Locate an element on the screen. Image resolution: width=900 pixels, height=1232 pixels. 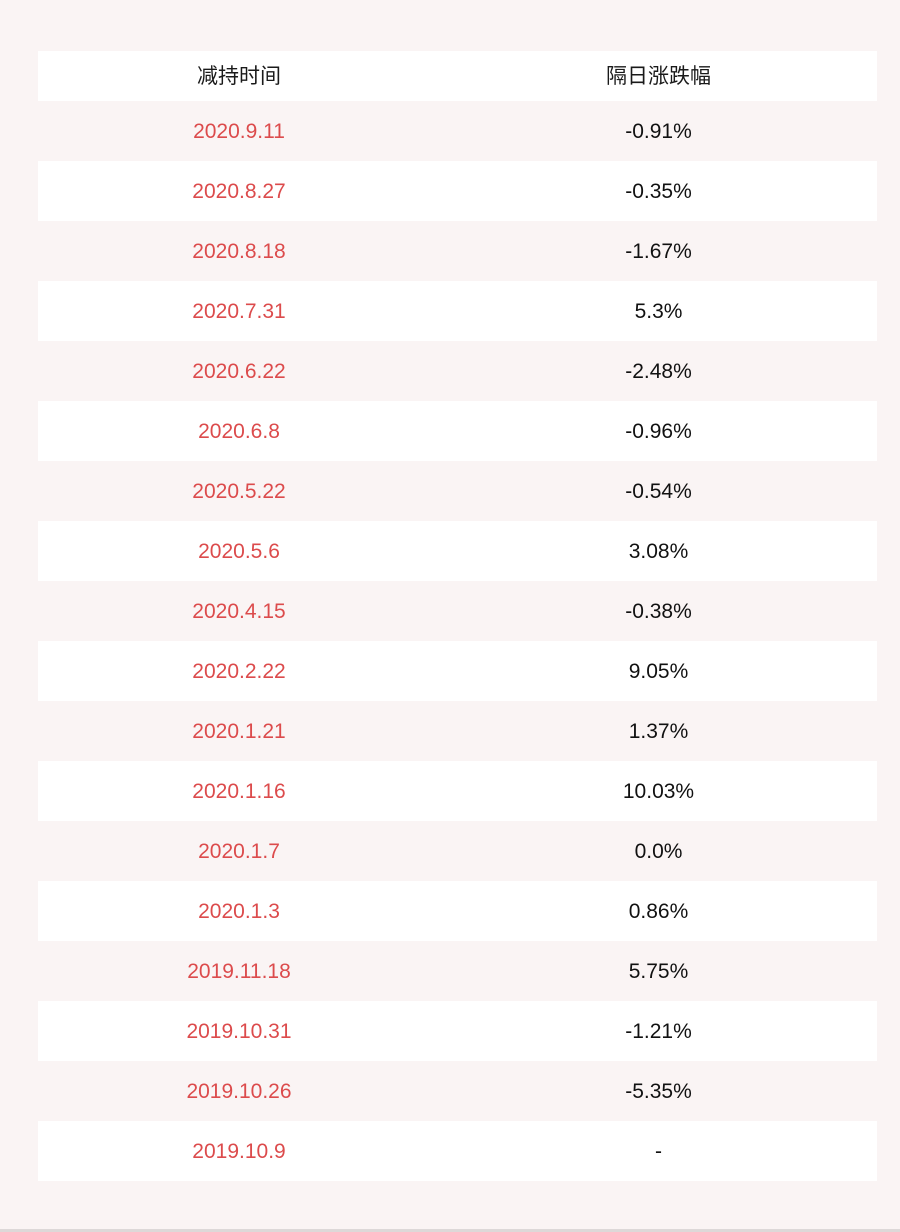
change-cell: 3.08% is located at coordinates (658, 551).